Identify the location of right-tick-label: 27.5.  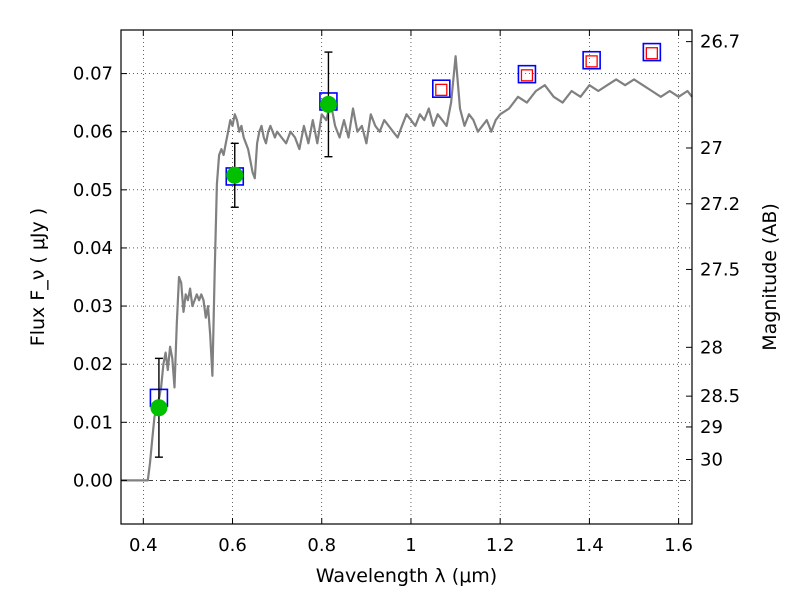
(720, 269).